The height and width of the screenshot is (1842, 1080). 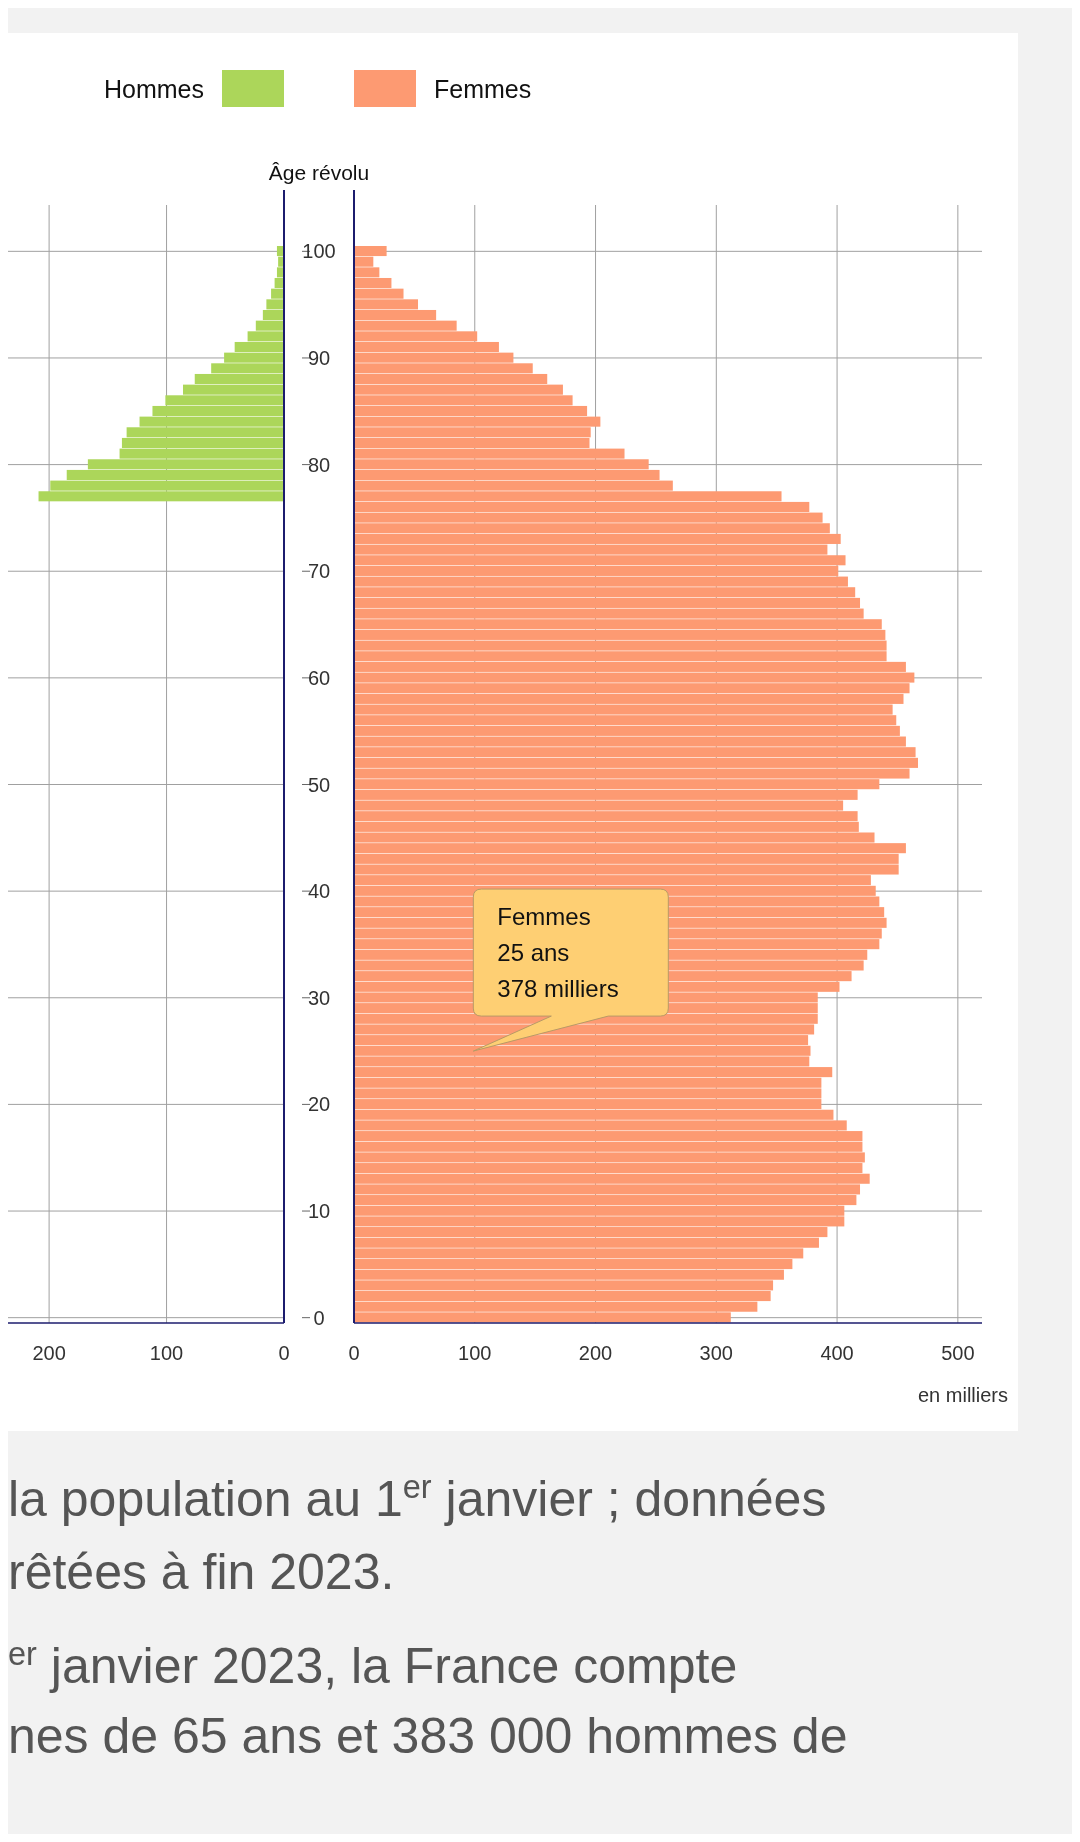 What do you see at coordinates (373, 1665) in the screenshot?
I see `text: $^{er}$ janvier 2023, la France compte` at bounding box center [373, 1665].